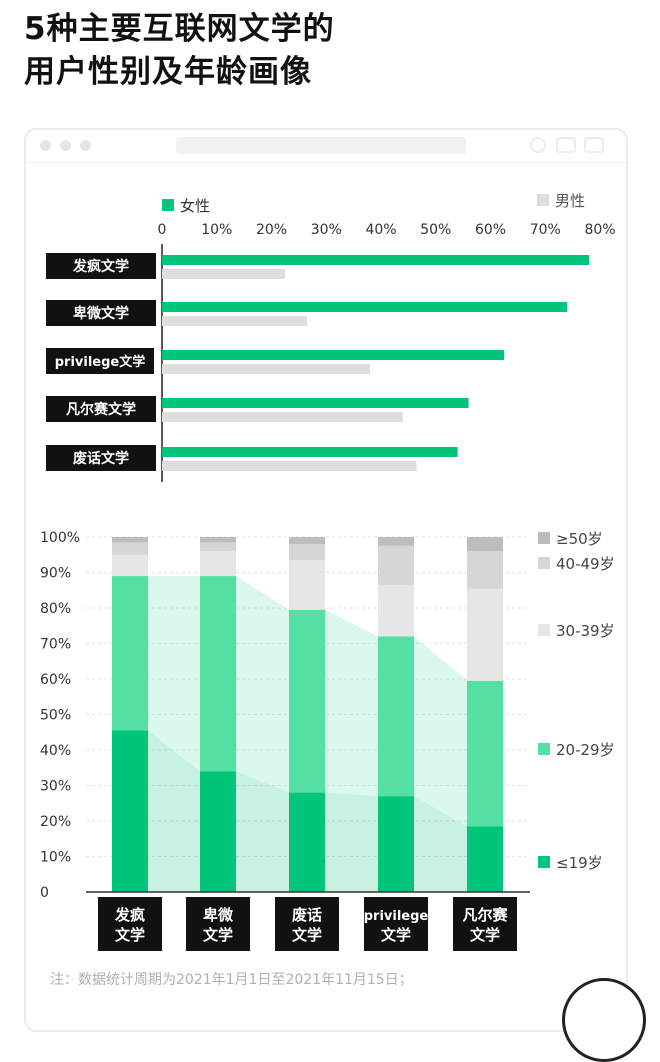 This screenshot has height=1062, width=660. I want to click on y-tick-label: 80%, so click(55, 609).